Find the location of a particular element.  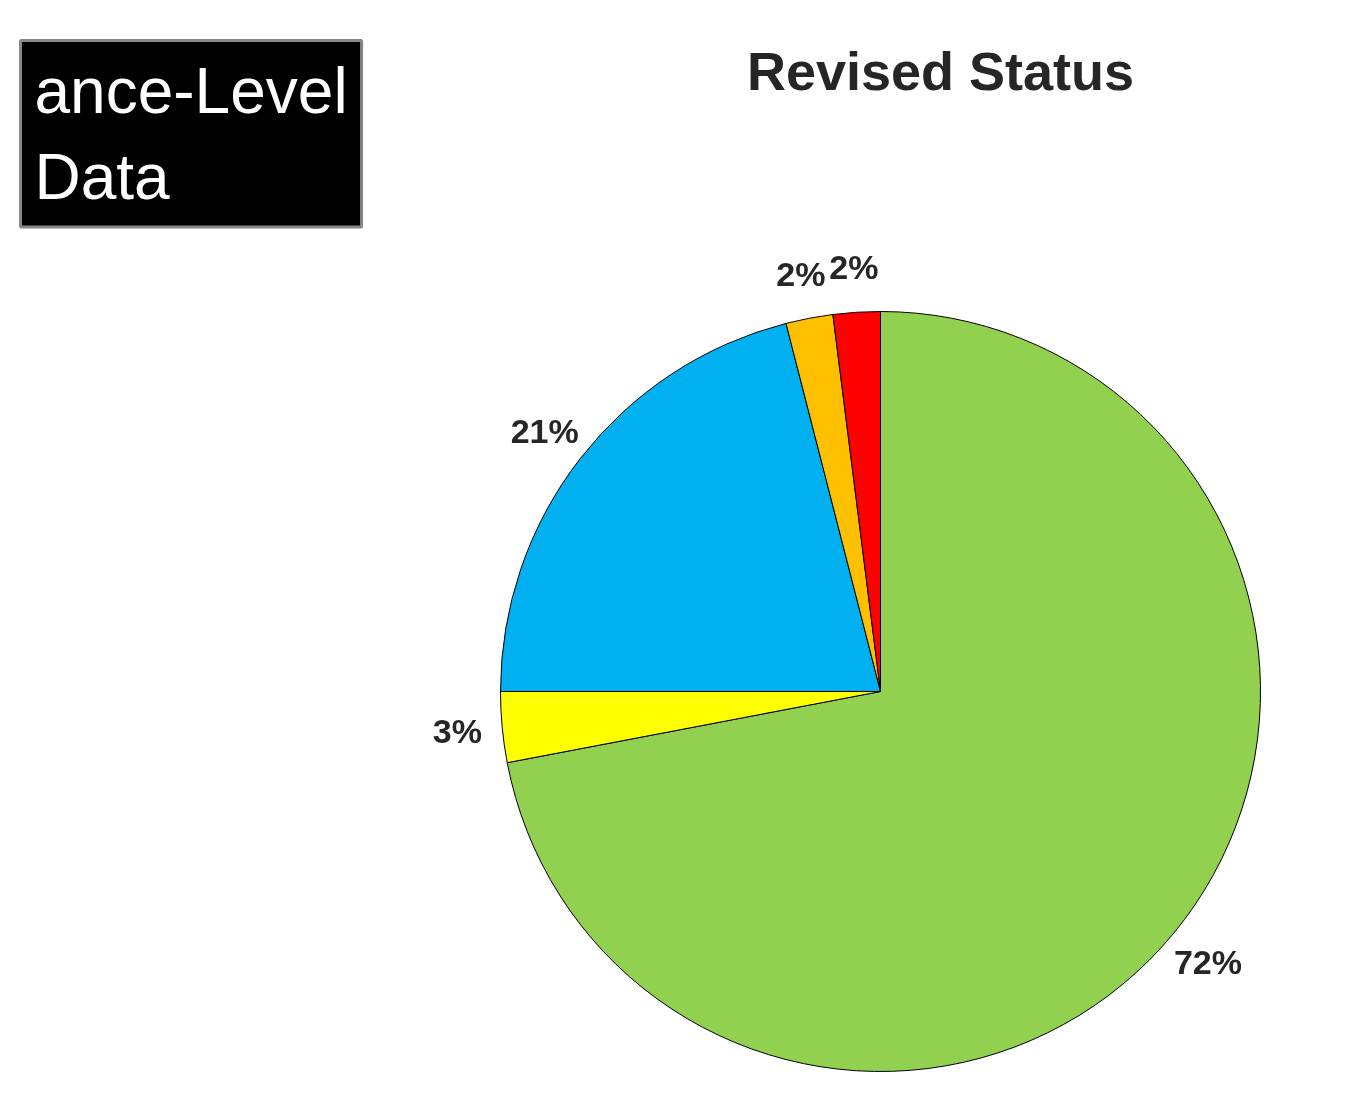

data-label: 3% is located at coordinates (457, 731).